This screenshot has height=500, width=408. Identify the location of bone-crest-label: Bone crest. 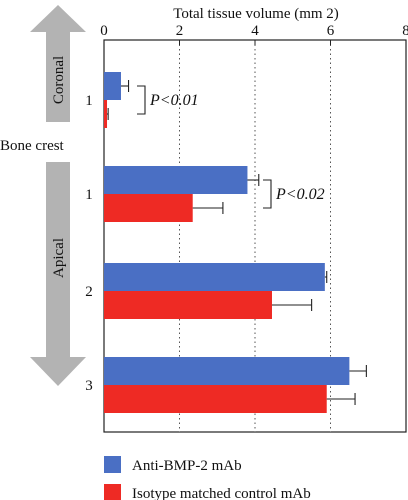
(32, 146).